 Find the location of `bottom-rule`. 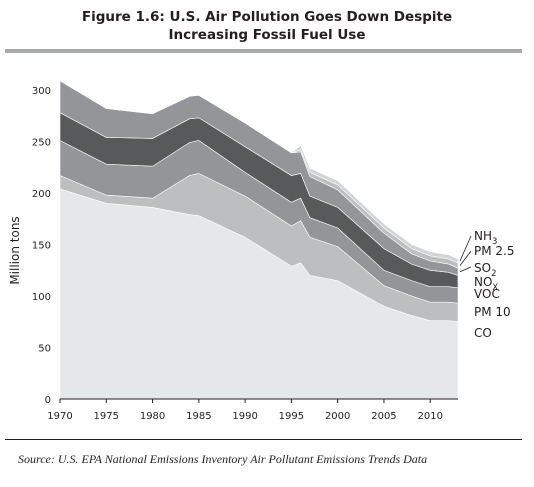

bottom-rule is located at coordinates (263, 439).